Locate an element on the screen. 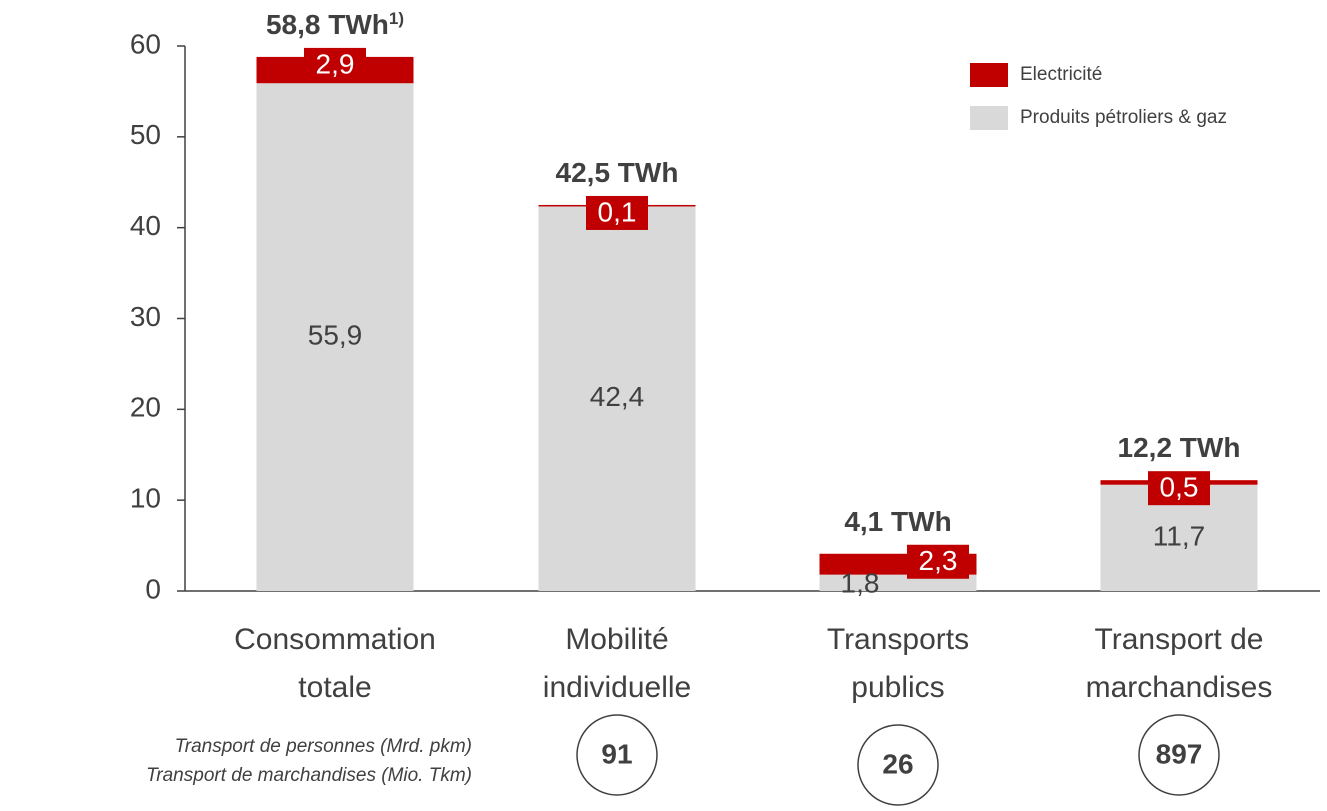  row-label: Transport de marchandises (Mio. Tkm) is located at coordinates (309, 775).